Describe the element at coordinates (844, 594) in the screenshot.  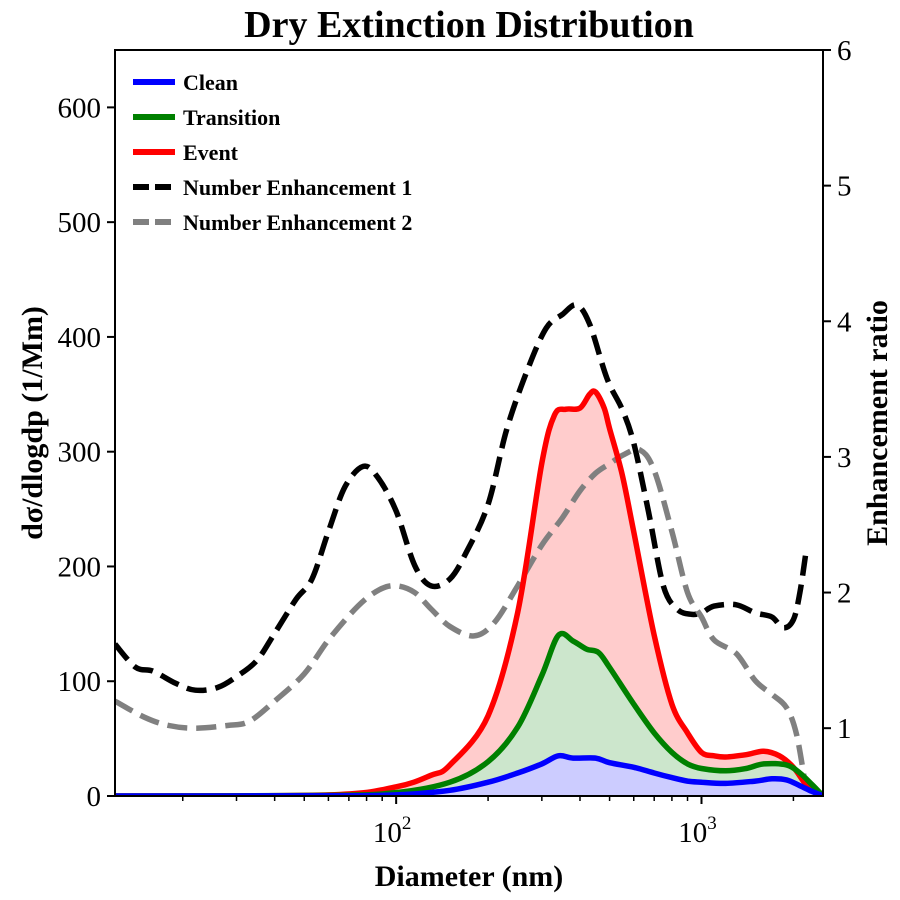
I see `y2-tick-label: 2` at that location.